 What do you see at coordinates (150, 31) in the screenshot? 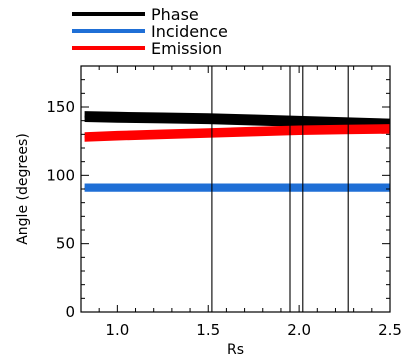
I see `legend: Phase Incidence Emission` at bounding box center [150, 31].